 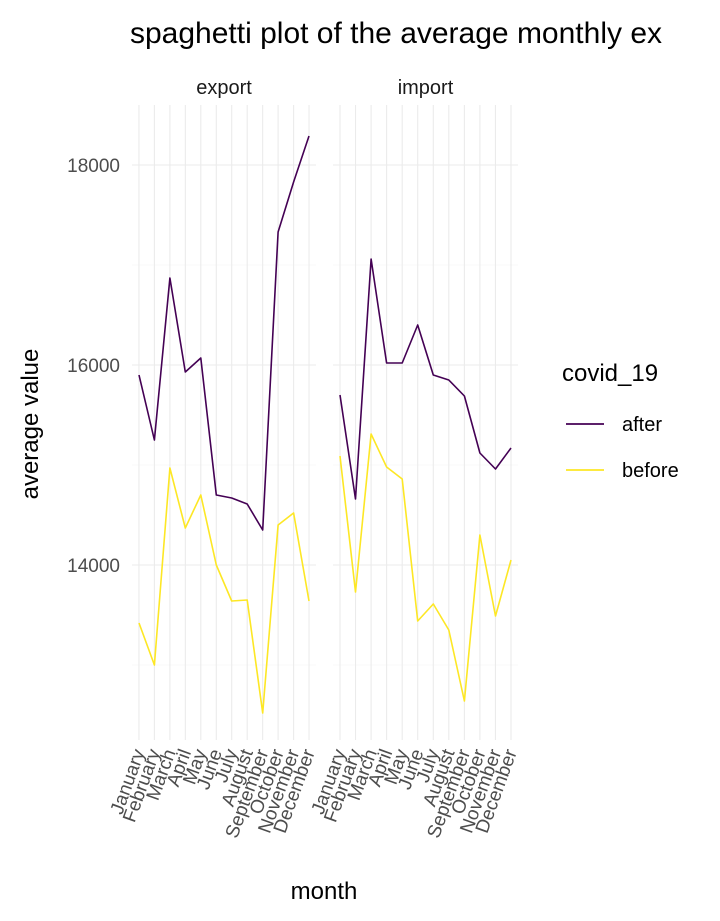 What do you see at coordinates (620, 421) in the screenshot?
I see `legend: covid_19 after before` at bounding box center [620, 421].